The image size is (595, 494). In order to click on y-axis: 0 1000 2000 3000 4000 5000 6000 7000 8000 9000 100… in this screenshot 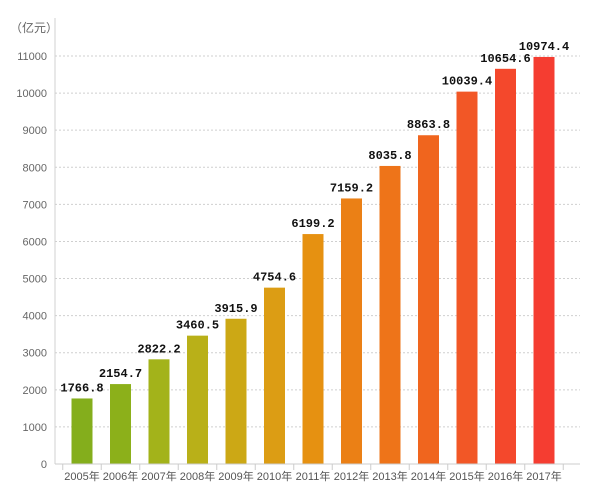, I will do `click(36, 244)`.